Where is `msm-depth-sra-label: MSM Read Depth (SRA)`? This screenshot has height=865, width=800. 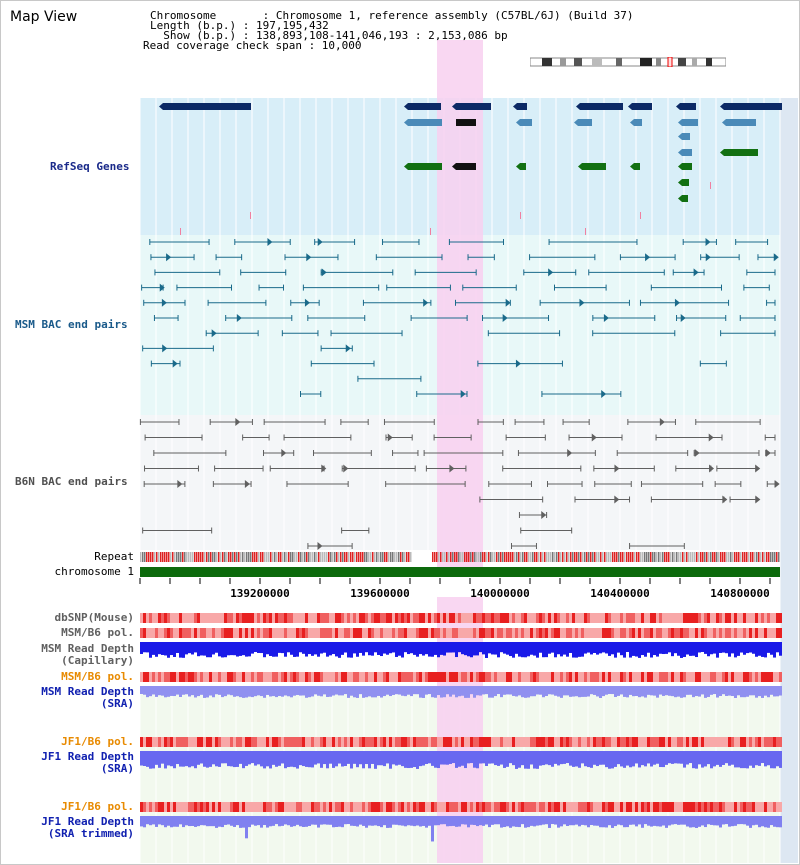 msm-depth-sra-label: MSM Read Depth (SRA) is located at coordinates (87, 698).